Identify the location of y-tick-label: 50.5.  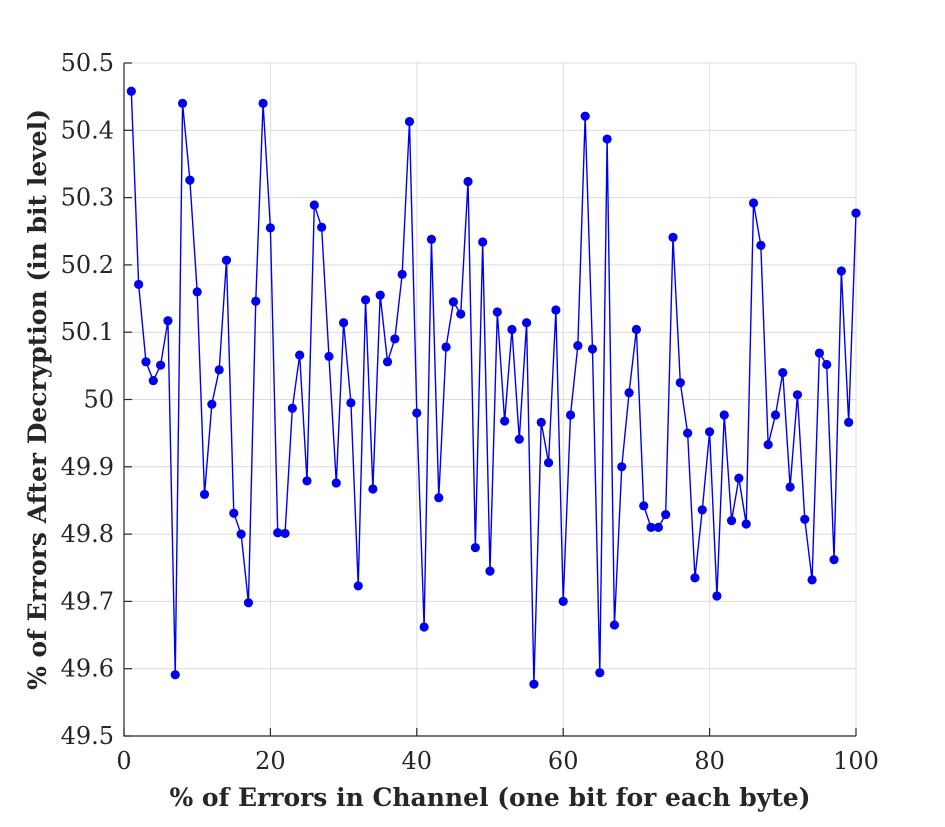
(87, 63).